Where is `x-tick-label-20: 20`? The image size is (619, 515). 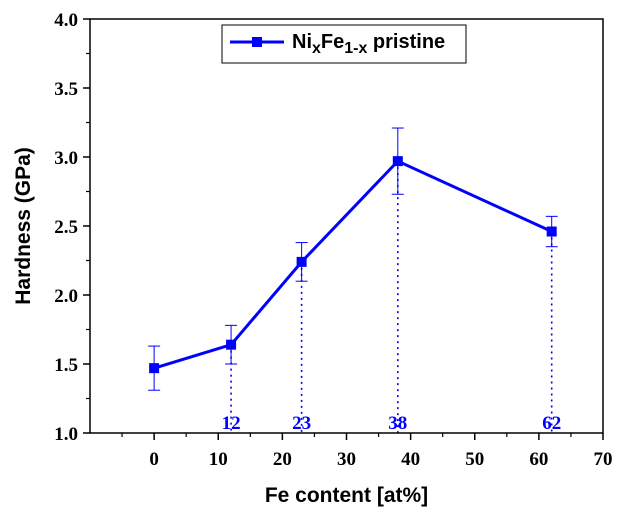
x-tick-label-20: 20 is located at coordinates (282, 459).